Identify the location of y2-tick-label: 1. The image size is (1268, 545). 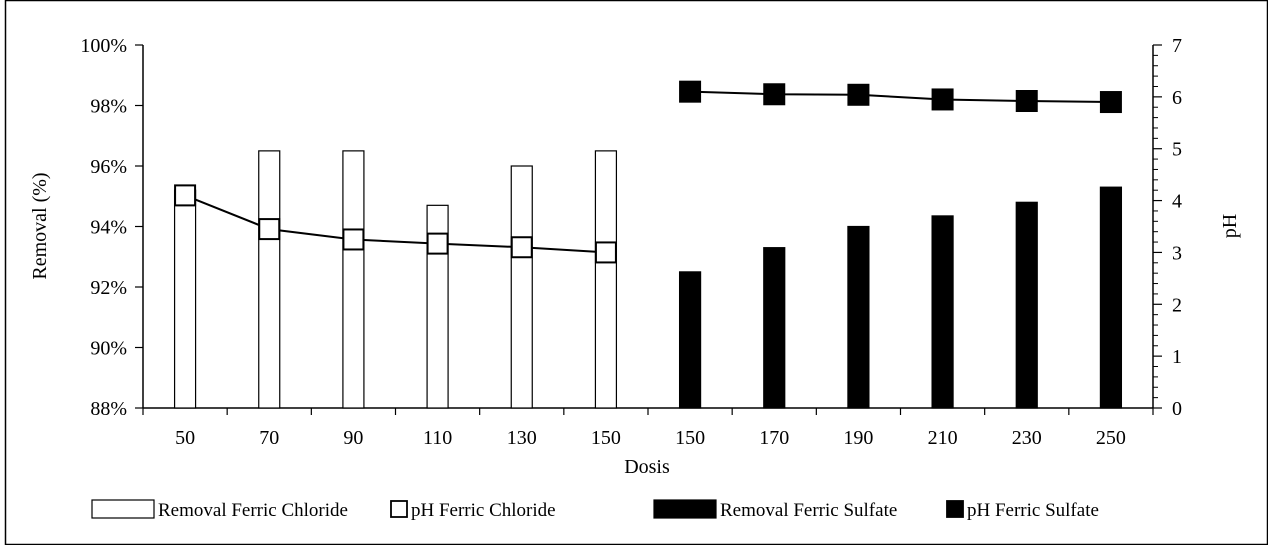
(1177, 357).